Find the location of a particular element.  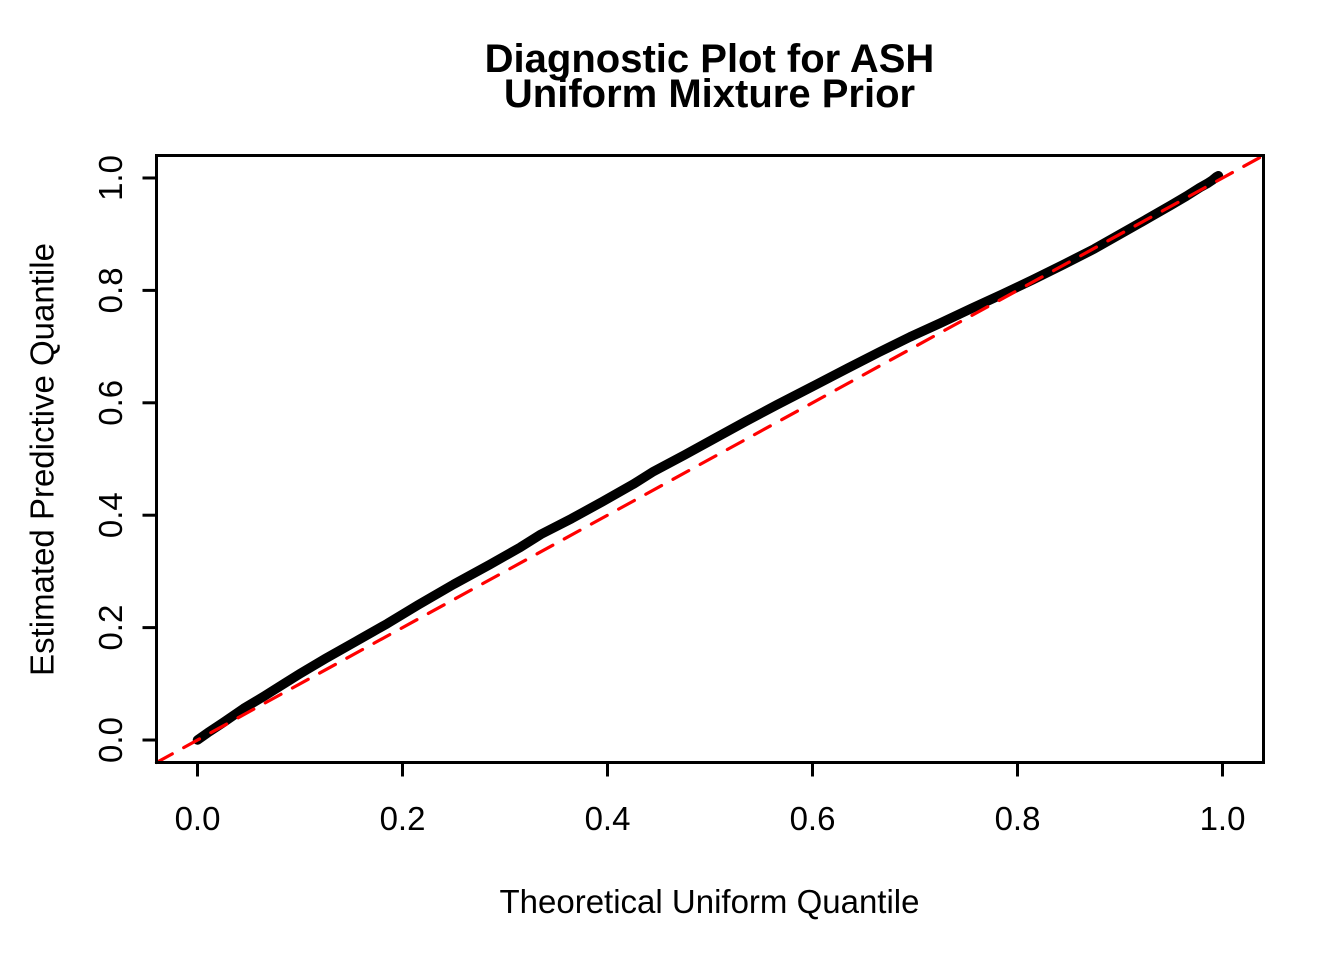

y-axis-tick-label: 0.4 is located at coordinates (110, 515).